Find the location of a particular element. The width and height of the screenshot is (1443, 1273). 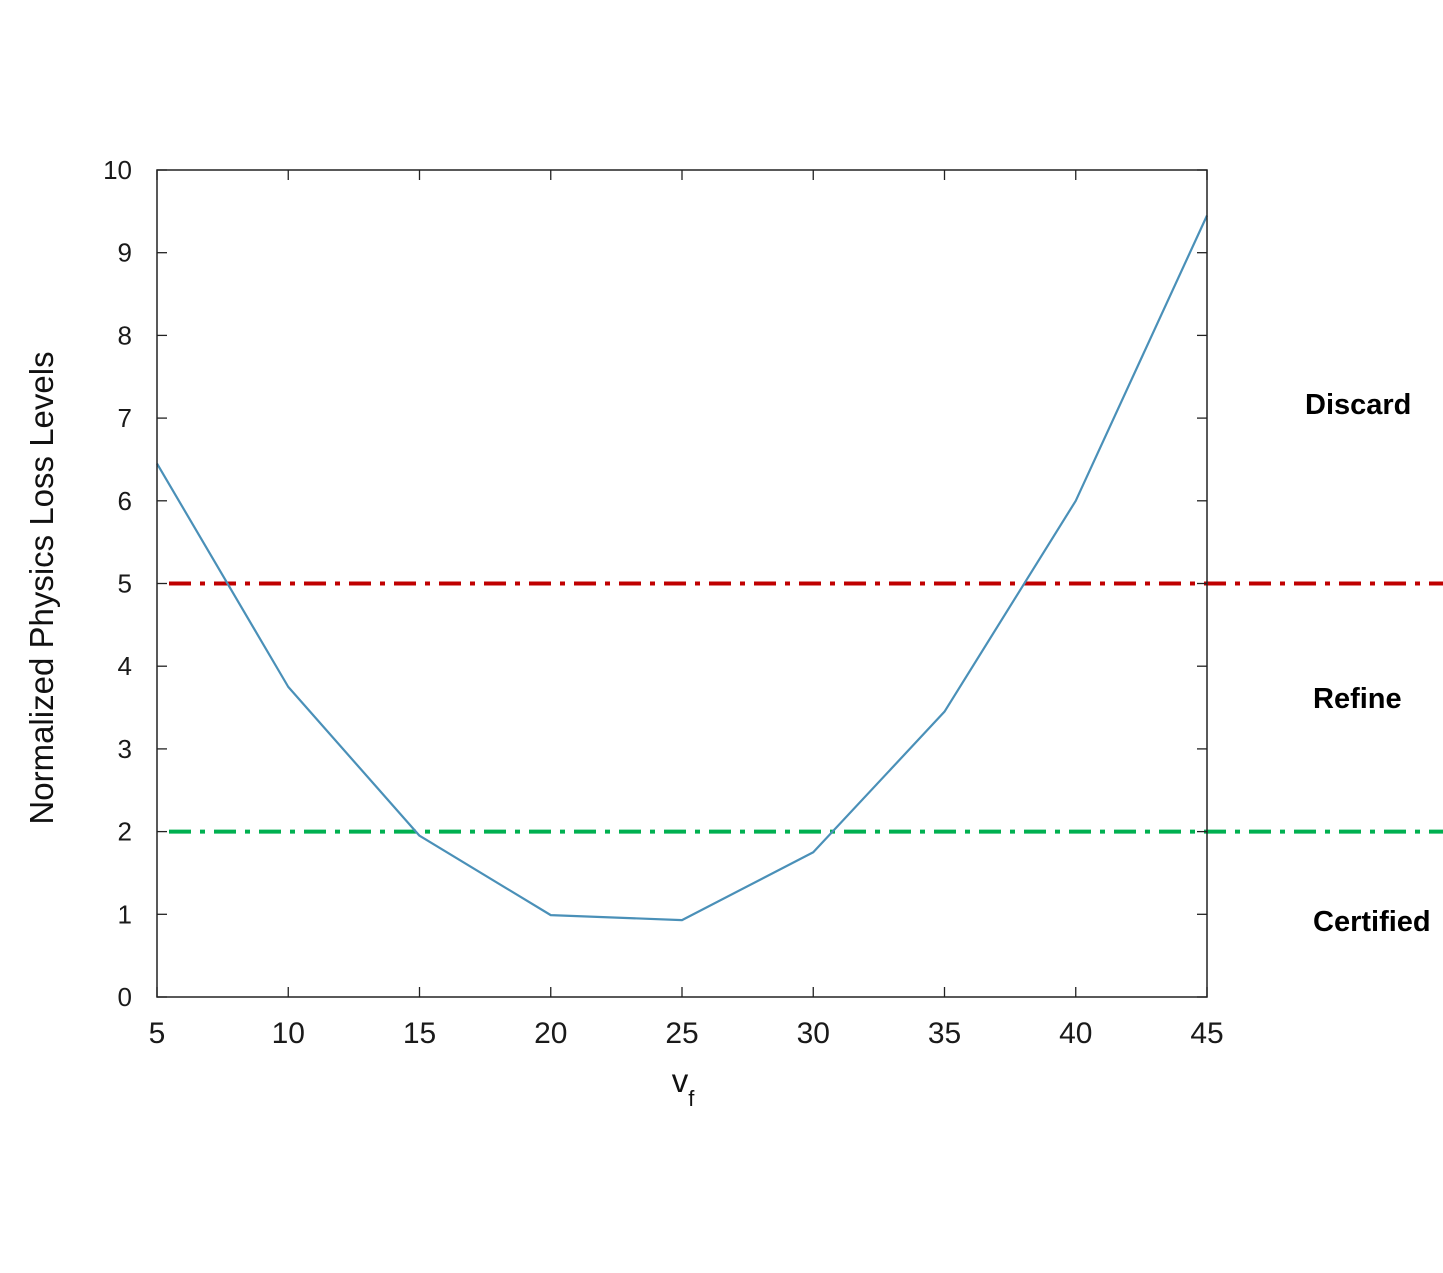

y-tick-label: 4 is located at coordinates (125, 666).